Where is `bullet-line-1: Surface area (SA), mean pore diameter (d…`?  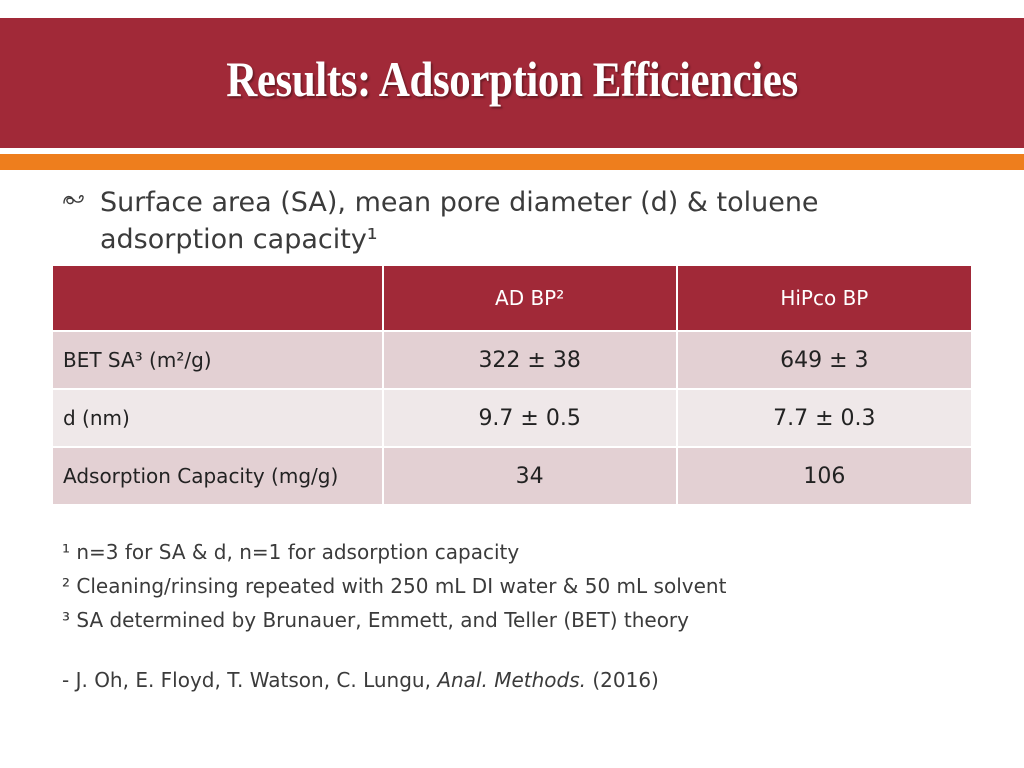
bullet-line-1: Surface area (SA), mean pore diameter (d… is located at coordinates (459, 202).